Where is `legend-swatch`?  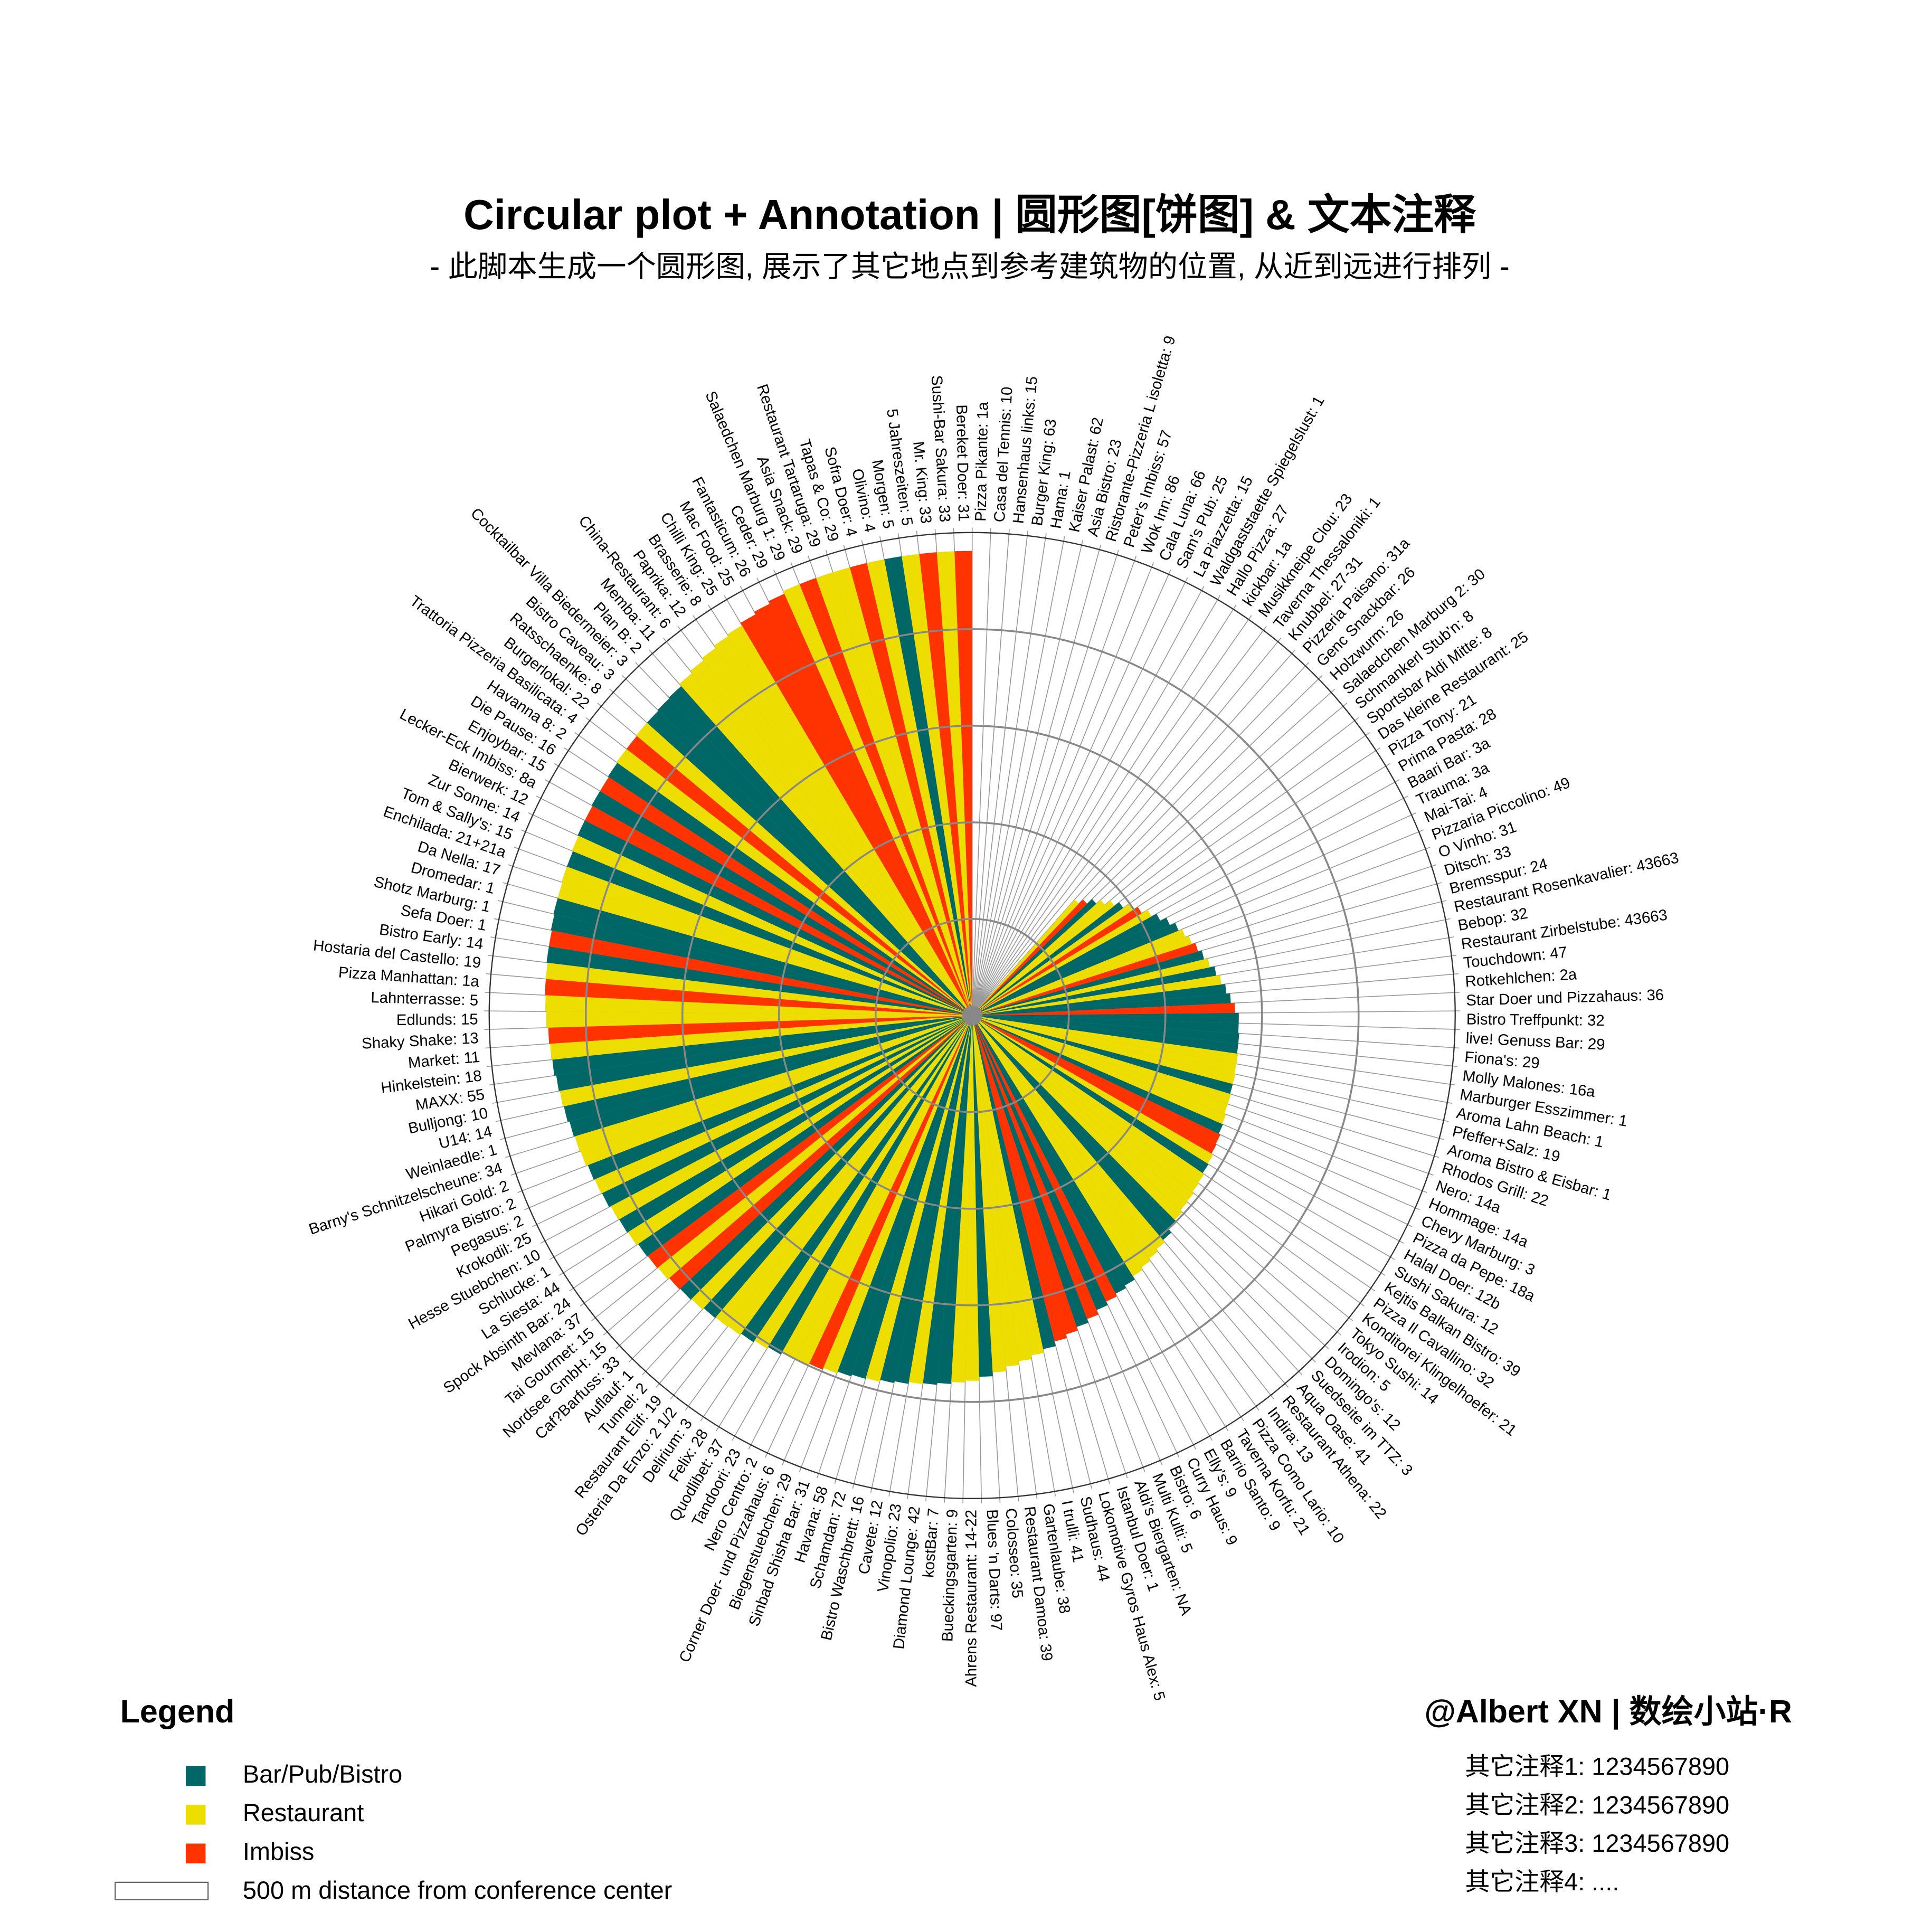 legend-swatch is located at coordinates (195, 1776).